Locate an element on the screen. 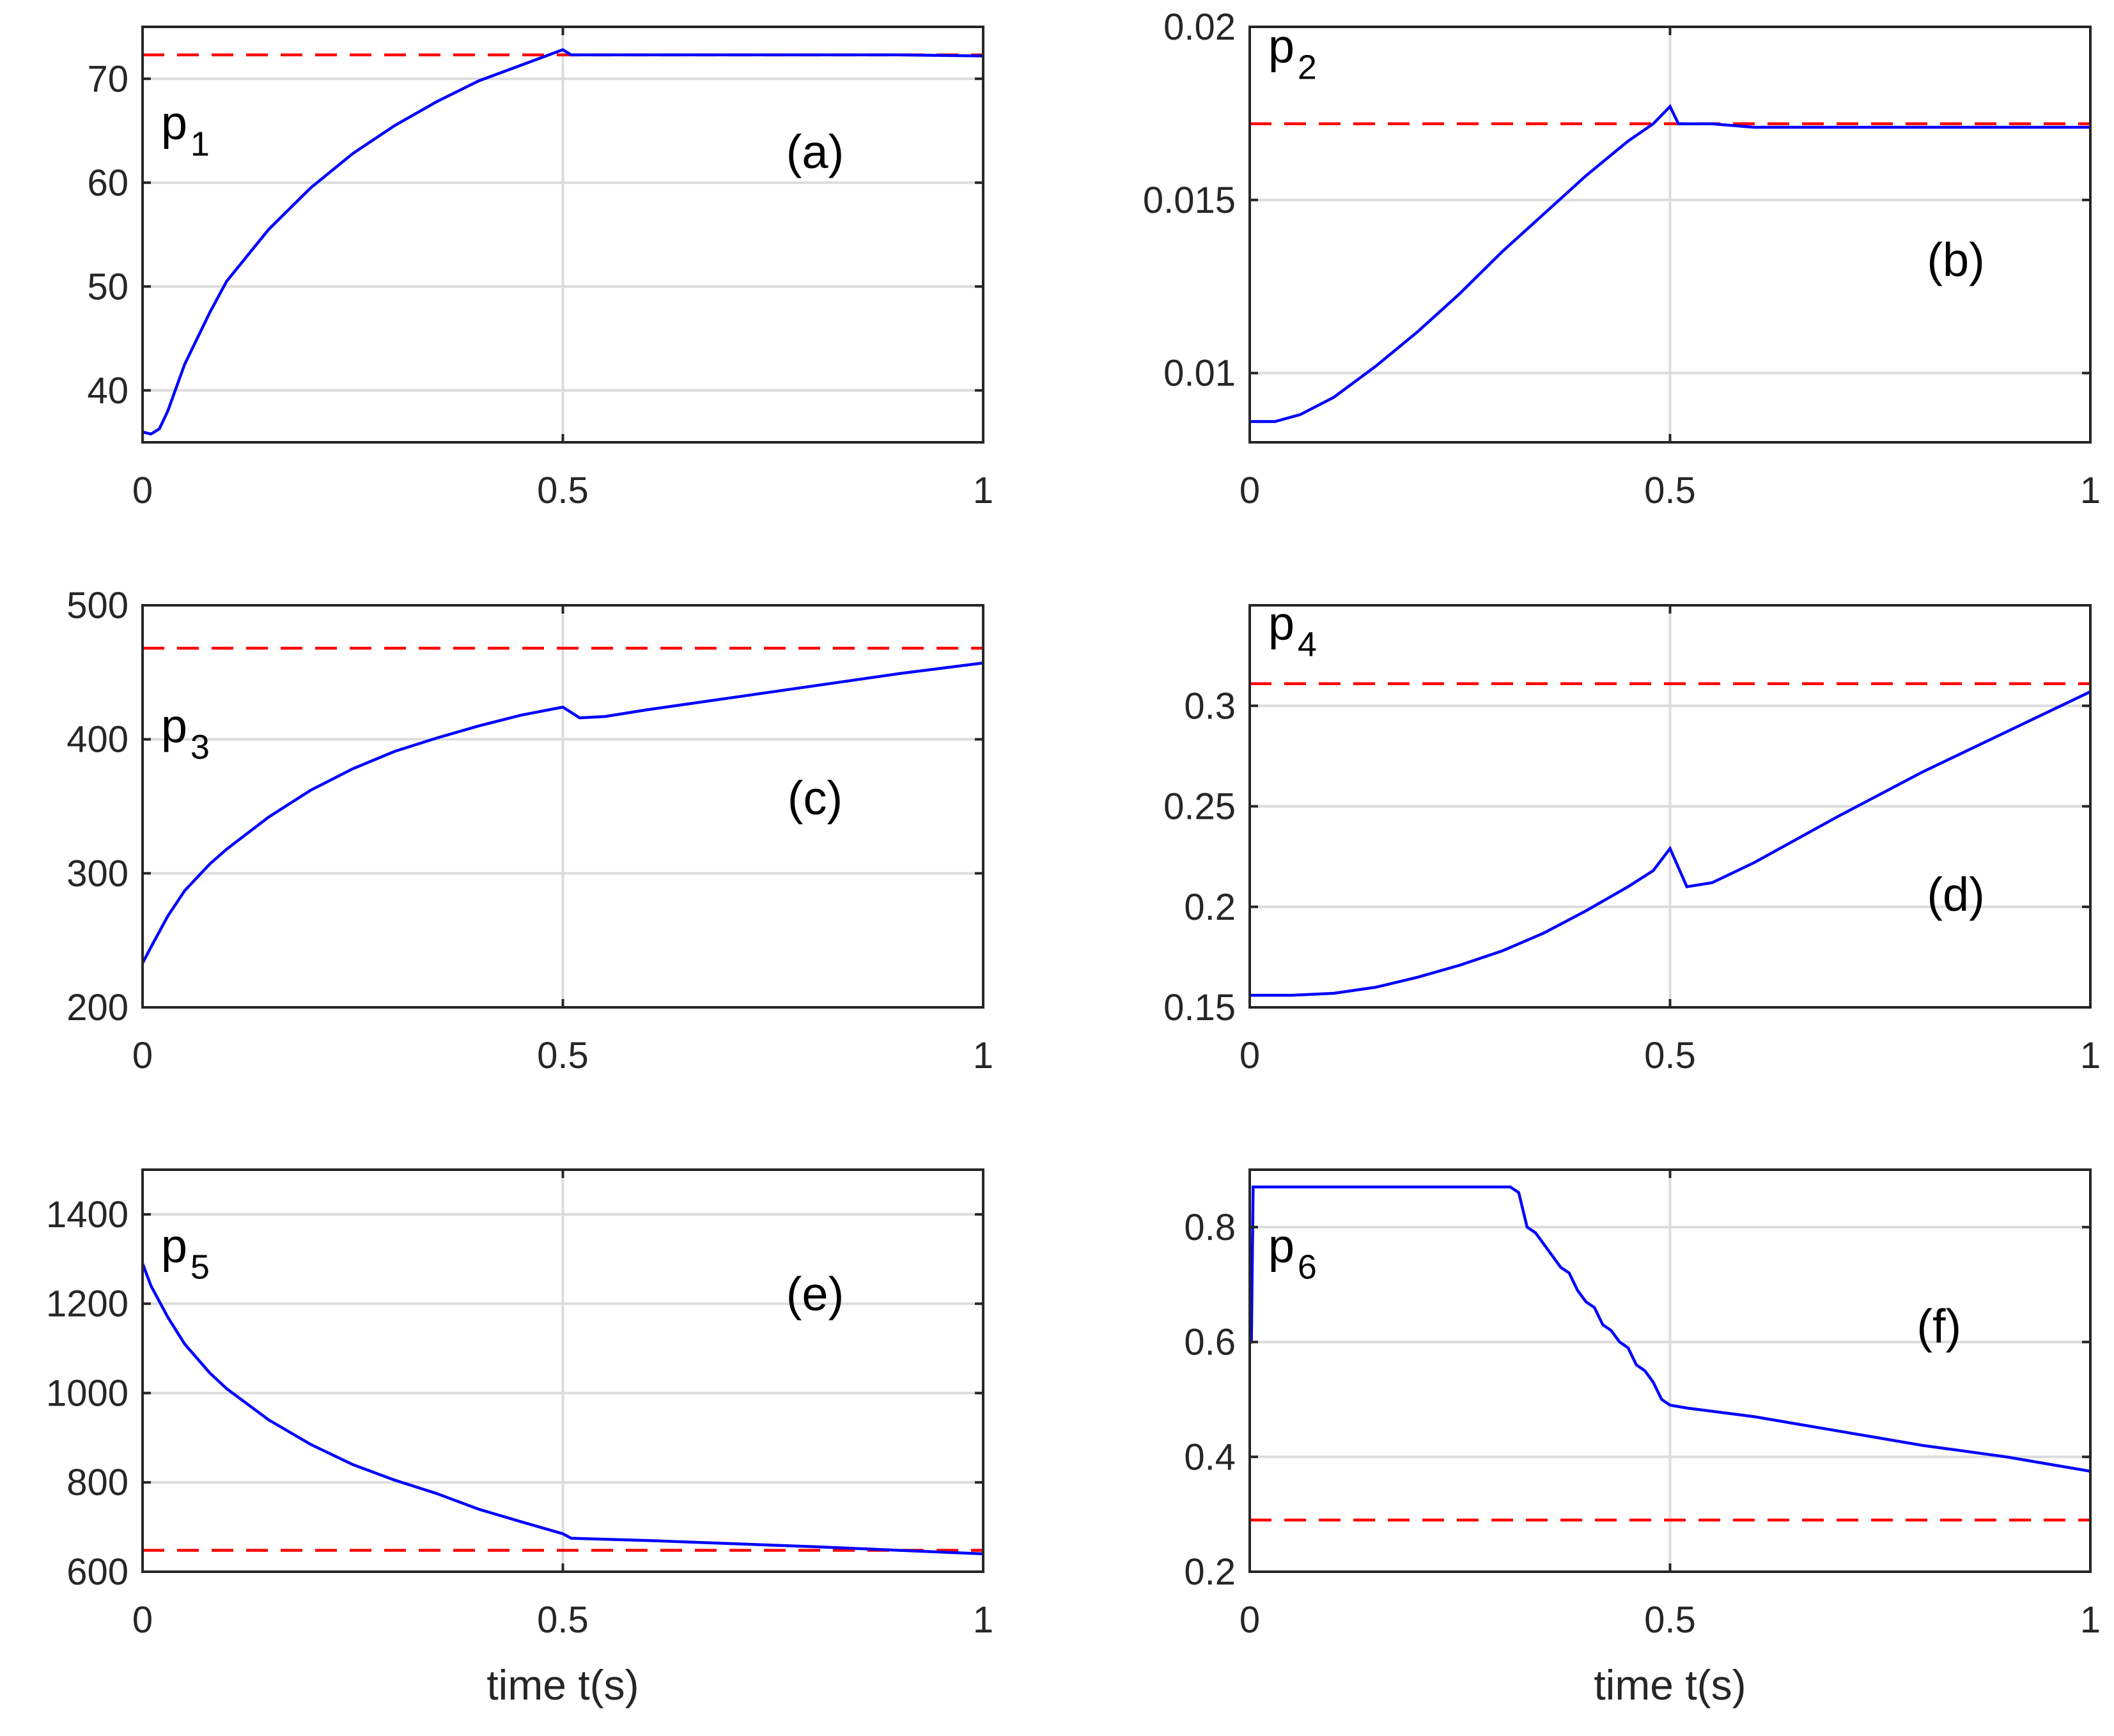 The width and height of the screenshot is (2114, 1736). panel-a-ytick-label: 70 is located at coordinates (107, 79).